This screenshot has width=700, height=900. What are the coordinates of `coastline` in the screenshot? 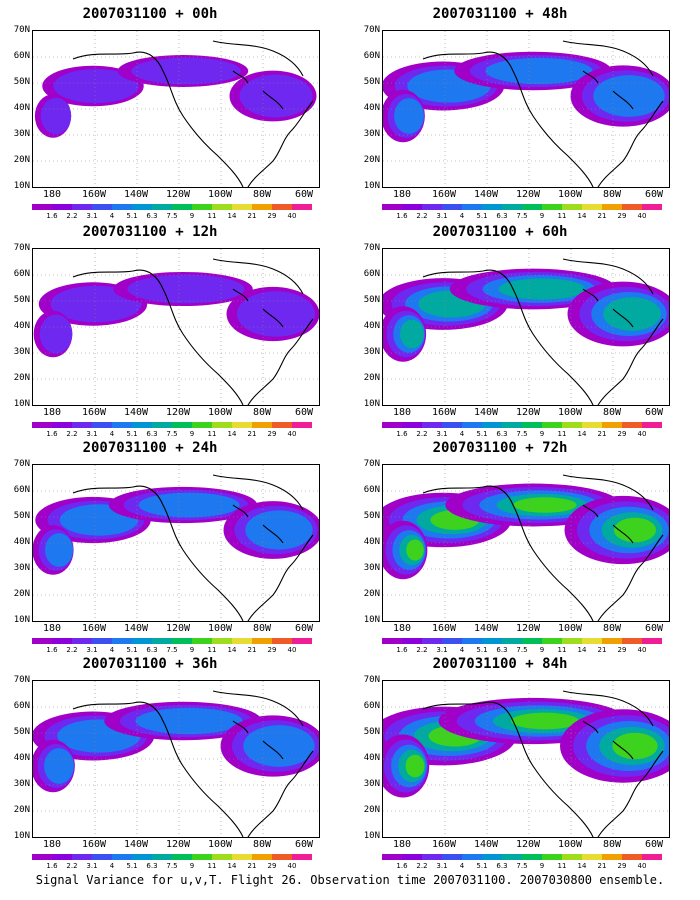 It's located at (543, 547).